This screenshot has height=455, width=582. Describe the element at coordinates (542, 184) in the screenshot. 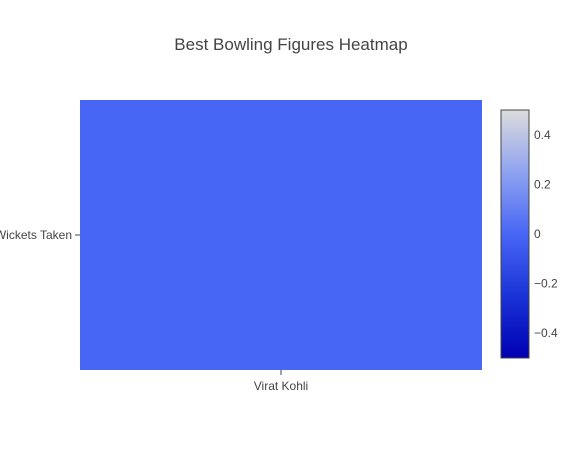

I see `colorbar-tick-label: 0.2` at that location.